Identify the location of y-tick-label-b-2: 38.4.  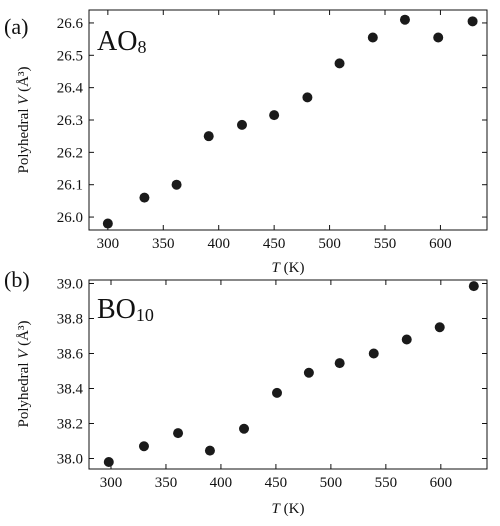
(70, 390).